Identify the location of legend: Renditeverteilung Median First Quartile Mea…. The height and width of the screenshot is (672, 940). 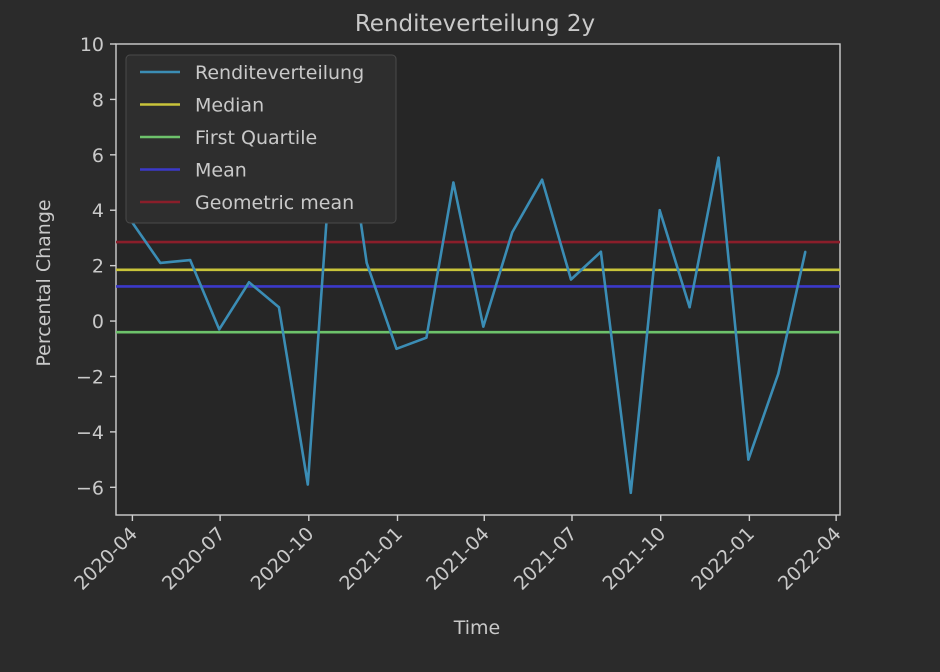
(261, 139).